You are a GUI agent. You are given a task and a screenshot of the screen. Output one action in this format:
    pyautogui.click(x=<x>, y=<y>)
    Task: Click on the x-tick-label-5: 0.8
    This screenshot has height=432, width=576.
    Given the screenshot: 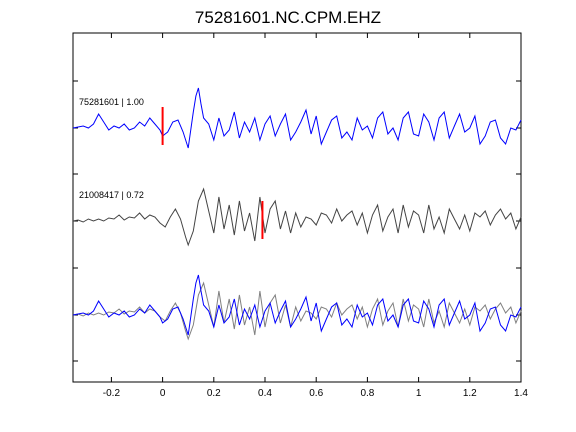 What is the action you would take?
    pyautogui.click(x=367, y=393)
    